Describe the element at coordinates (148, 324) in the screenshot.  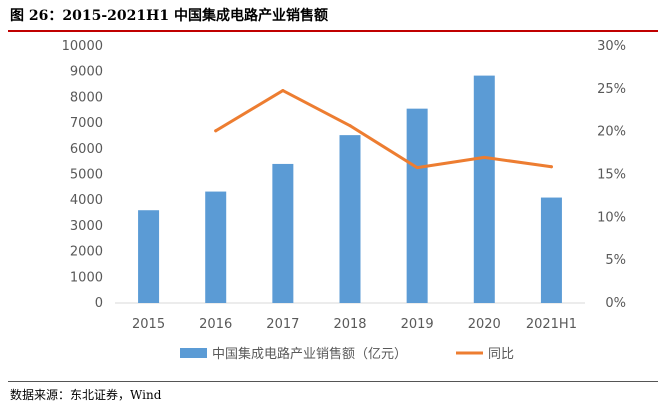
I see `x-tick-label: 2015` at that location.